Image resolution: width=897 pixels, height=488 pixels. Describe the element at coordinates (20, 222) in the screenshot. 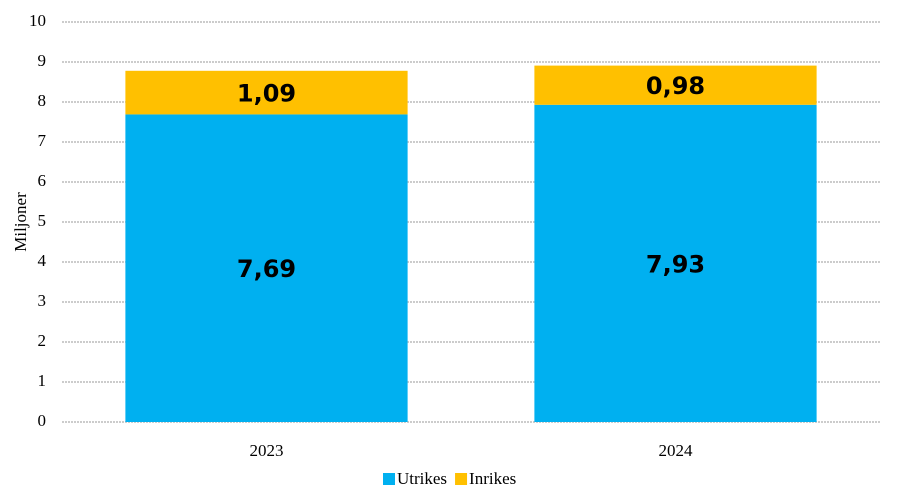

I see `y-axis-label: Miljoner` at that location.